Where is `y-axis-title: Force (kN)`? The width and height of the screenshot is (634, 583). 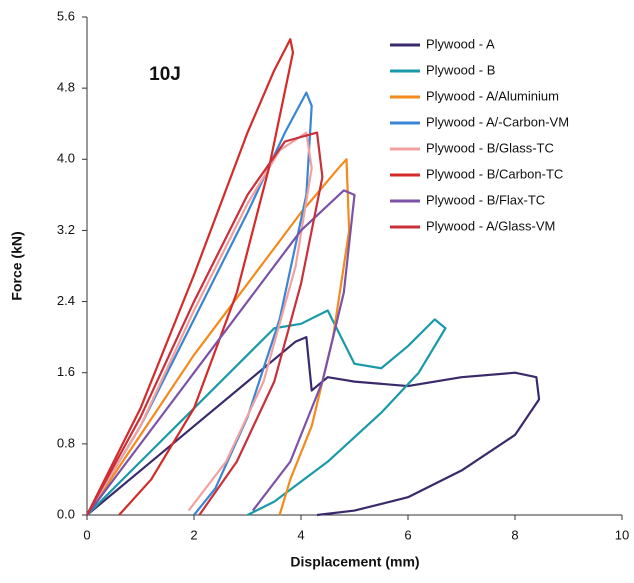 y-axis-title: Force (kN) is located at coordinates (17, 265).